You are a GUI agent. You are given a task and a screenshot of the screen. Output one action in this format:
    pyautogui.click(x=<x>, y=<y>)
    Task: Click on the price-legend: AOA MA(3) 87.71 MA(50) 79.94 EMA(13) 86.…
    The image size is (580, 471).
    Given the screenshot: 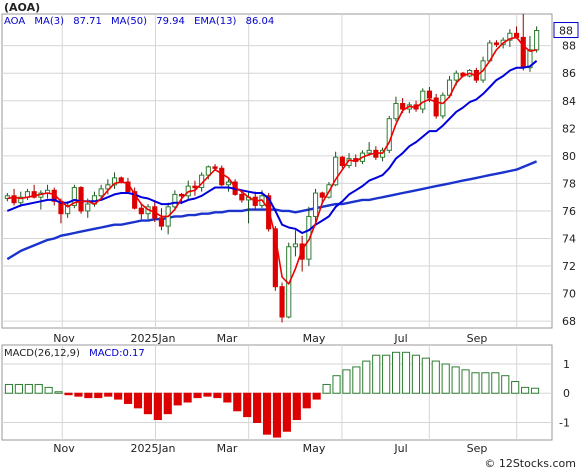 What is the action you would take?
    pyautogui.click(x=139, y=21)
    